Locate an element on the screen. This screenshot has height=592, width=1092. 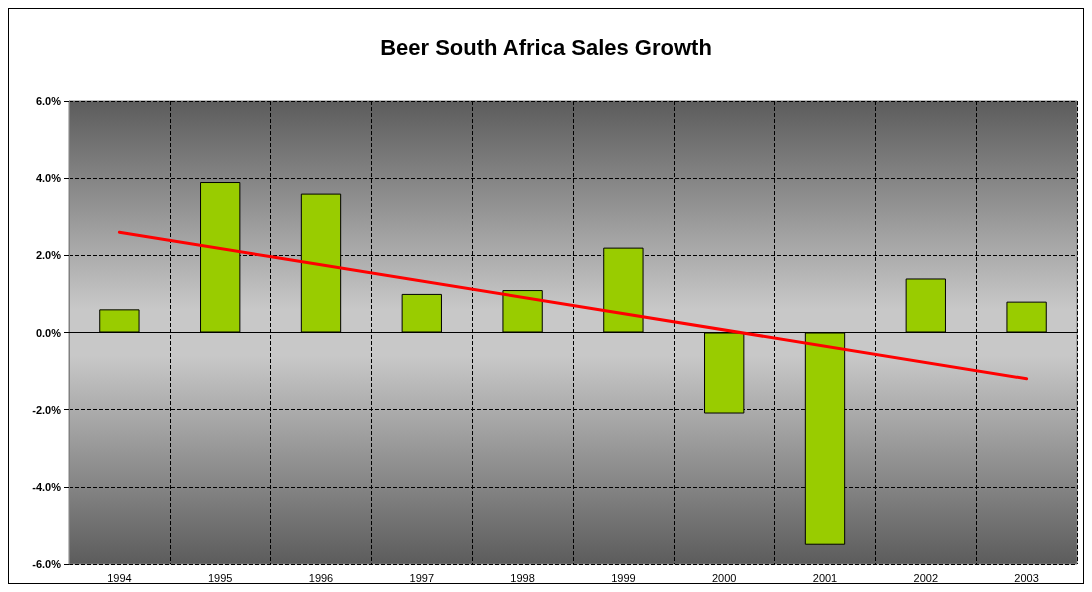
x-tick-label: 2002 is located at coordinates (926, 577).